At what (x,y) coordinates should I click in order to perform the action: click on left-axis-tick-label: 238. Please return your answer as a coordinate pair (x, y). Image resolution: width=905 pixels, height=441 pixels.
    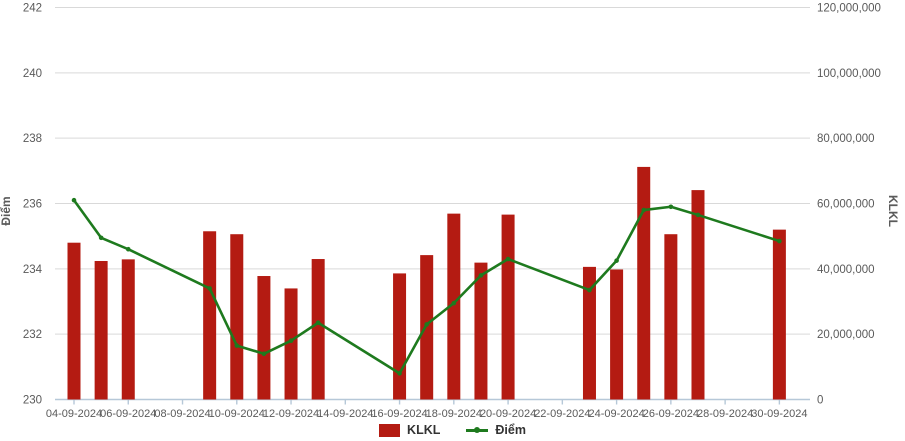
    Looking at the image, I should click on (32, 139).